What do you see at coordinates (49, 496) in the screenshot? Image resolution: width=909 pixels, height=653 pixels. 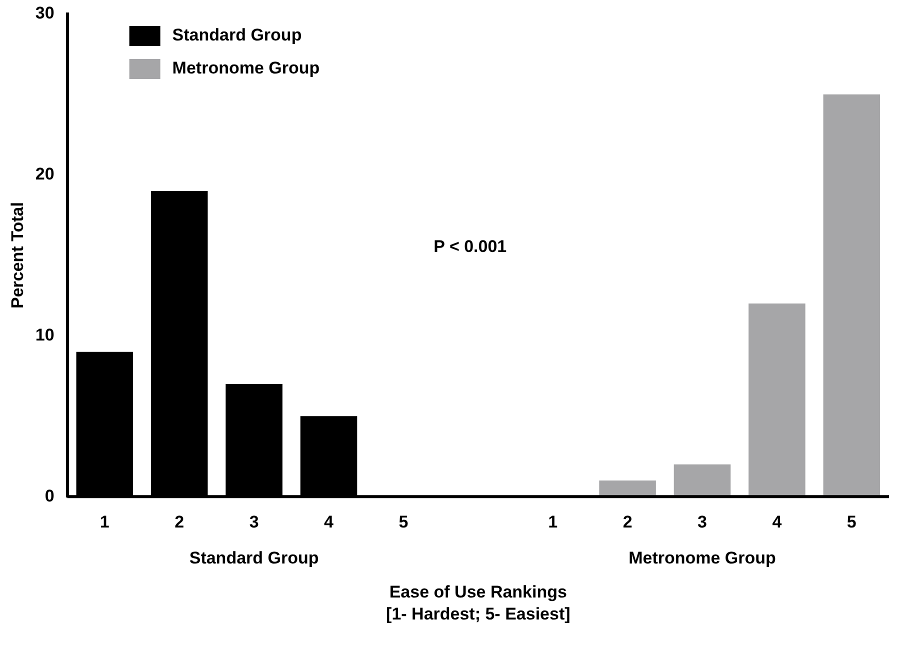 I see `y-tick-label: 0` at bounding box center [49, 496].